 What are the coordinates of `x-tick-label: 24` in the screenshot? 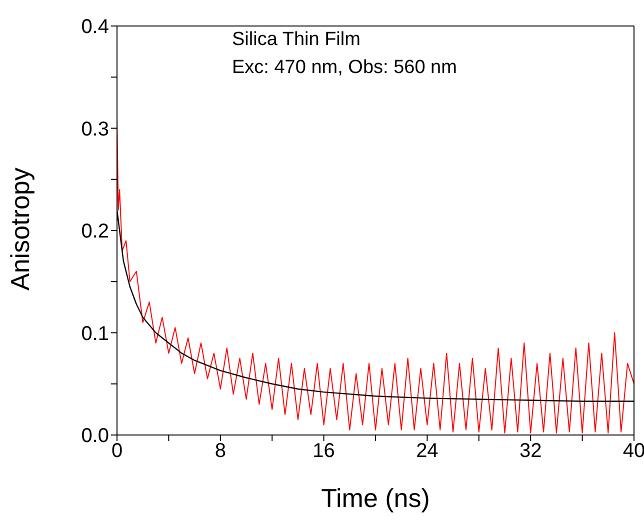 It's located at (427, 451).